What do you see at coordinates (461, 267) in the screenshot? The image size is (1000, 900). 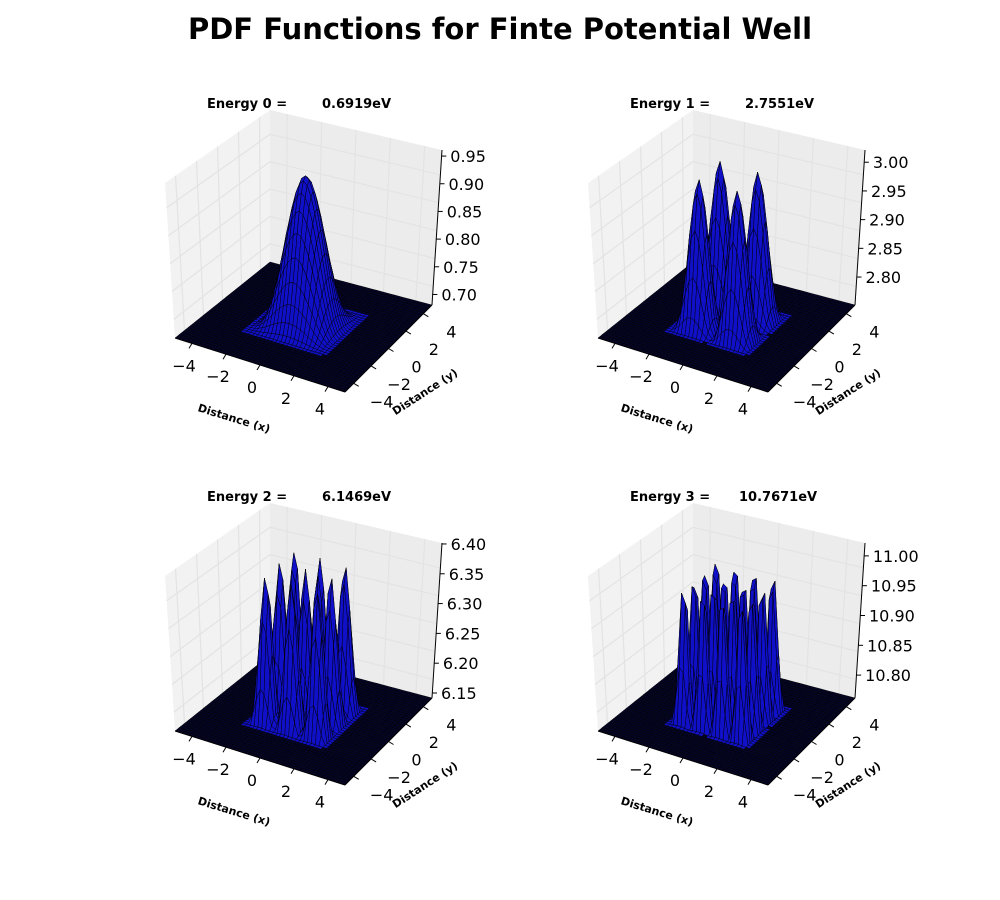 I see `z-tick-label: 0.75` at bounding box center [461, 267].